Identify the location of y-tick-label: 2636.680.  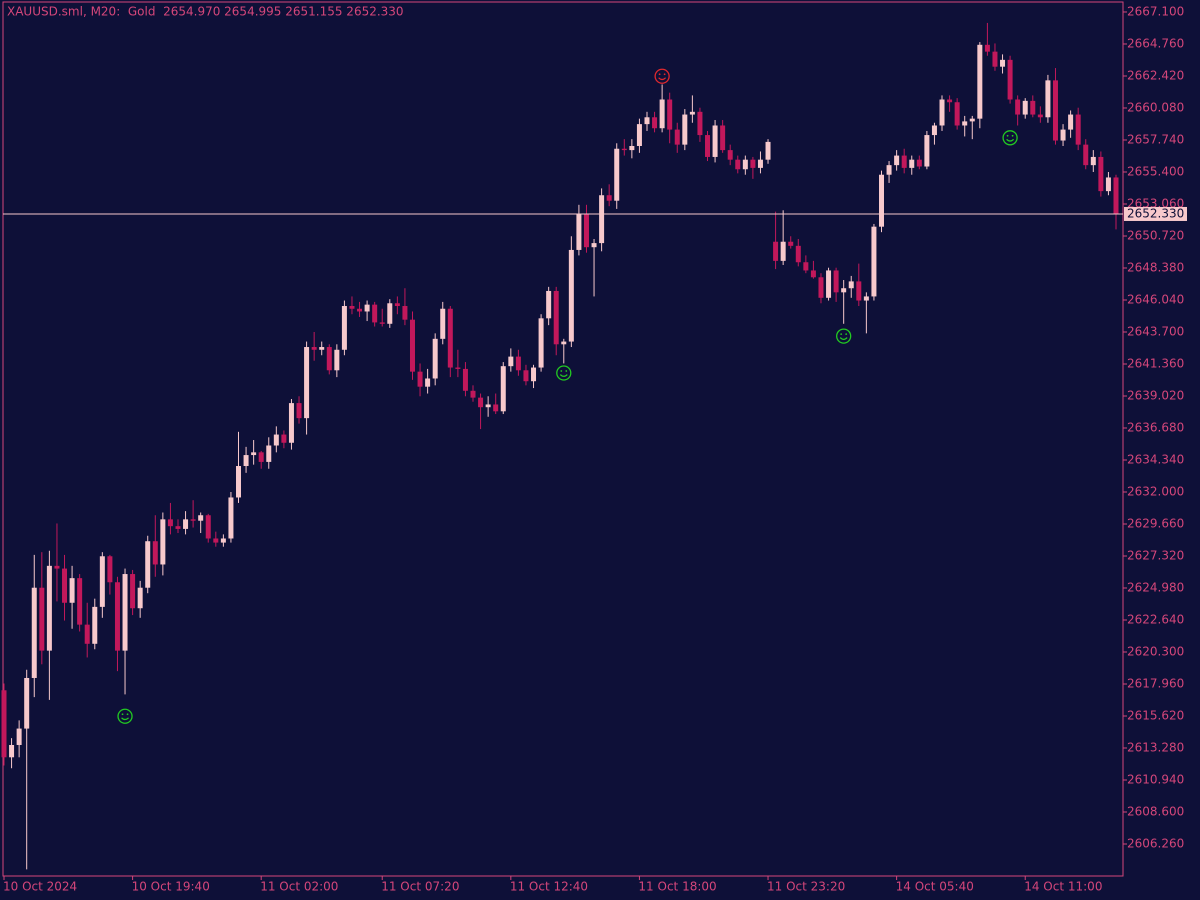
(1155, 427).